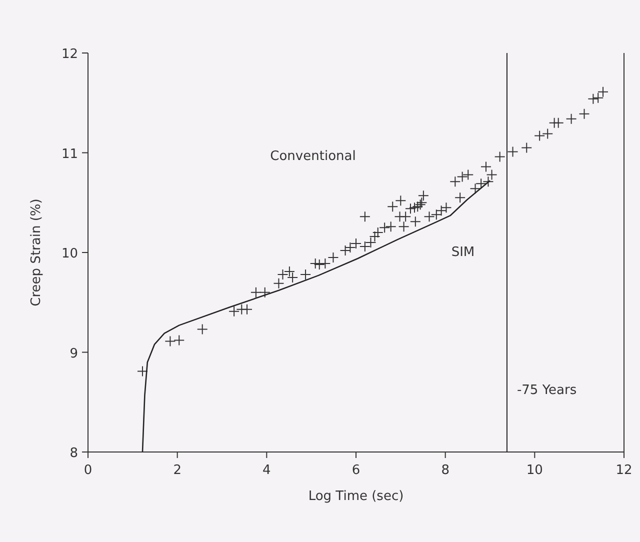 The width and height of the screenshot is (640, 542). Describe the element at coordinates (69, 54) in the screenshot. I see `y-tick-label: 12` at that location.